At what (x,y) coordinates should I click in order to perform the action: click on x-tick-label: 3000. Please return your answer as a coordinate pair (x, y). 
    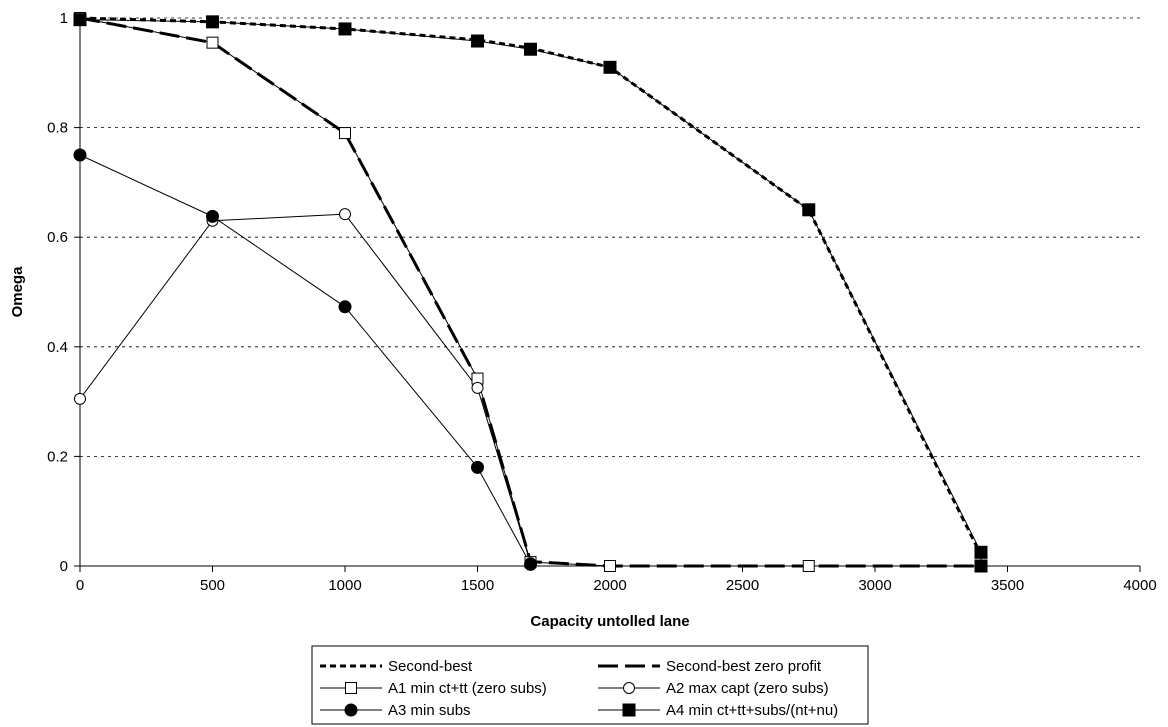
    Looking at the image, I should click on (874, 585).